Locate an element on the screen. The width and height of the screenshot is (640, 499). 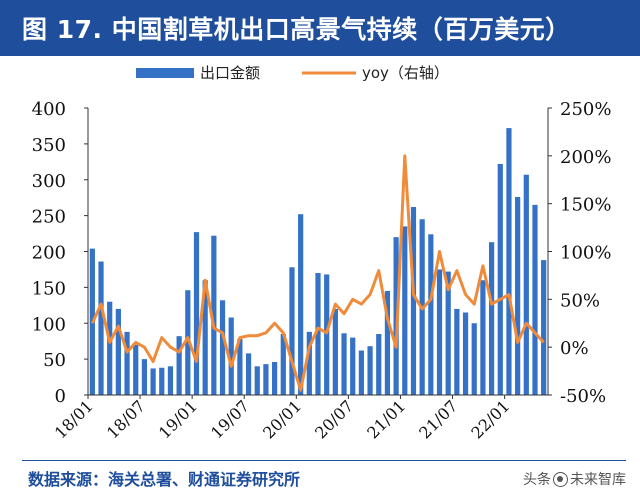
title-bar: 图 17. 中国割草机出口高景气持续（百万美元） is located at coordinates (320, 28).